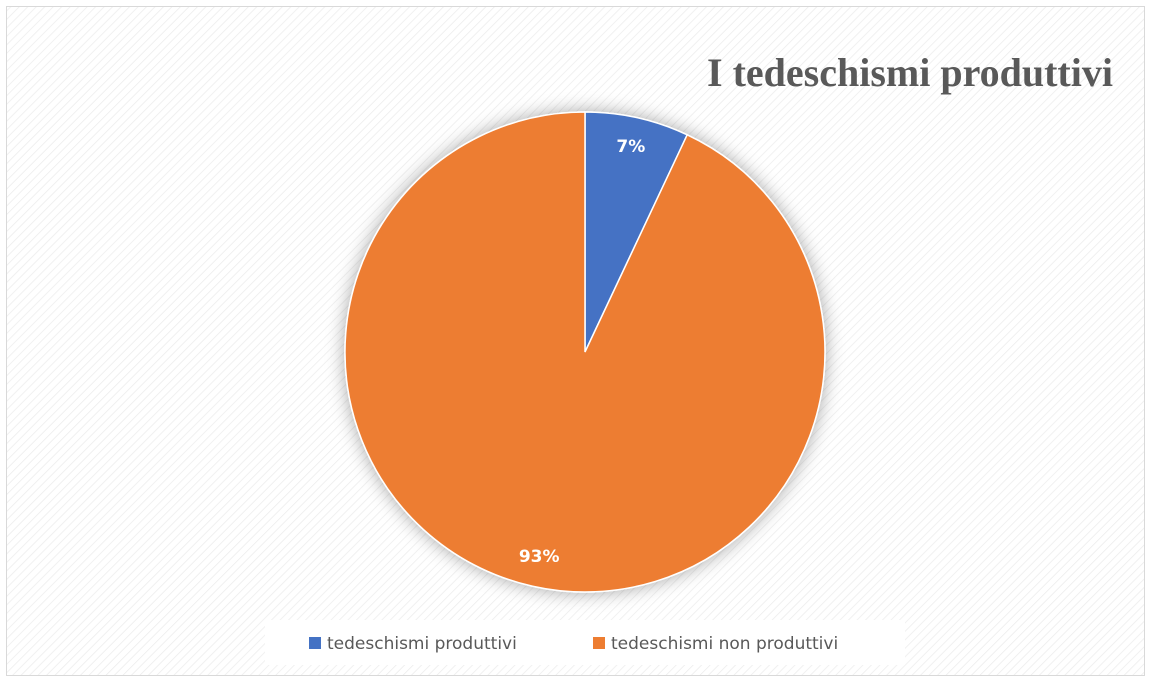 This screenshot has width=1151, height=676. What do you see at coordinates (910, 72) in the screenshot?
I see `chart-title: I tedeschismi produttivi` at bounding box center [910, 72].